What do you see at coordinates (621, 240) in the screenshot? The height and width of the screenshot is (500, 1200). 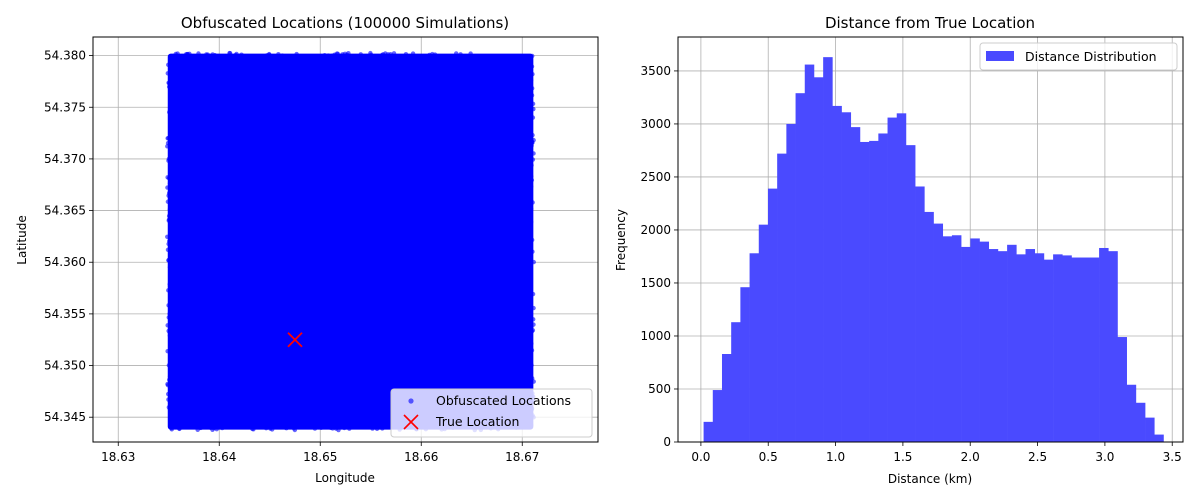 I see `histogram-ylabel: Frequency` at bounding box center [621, 240].